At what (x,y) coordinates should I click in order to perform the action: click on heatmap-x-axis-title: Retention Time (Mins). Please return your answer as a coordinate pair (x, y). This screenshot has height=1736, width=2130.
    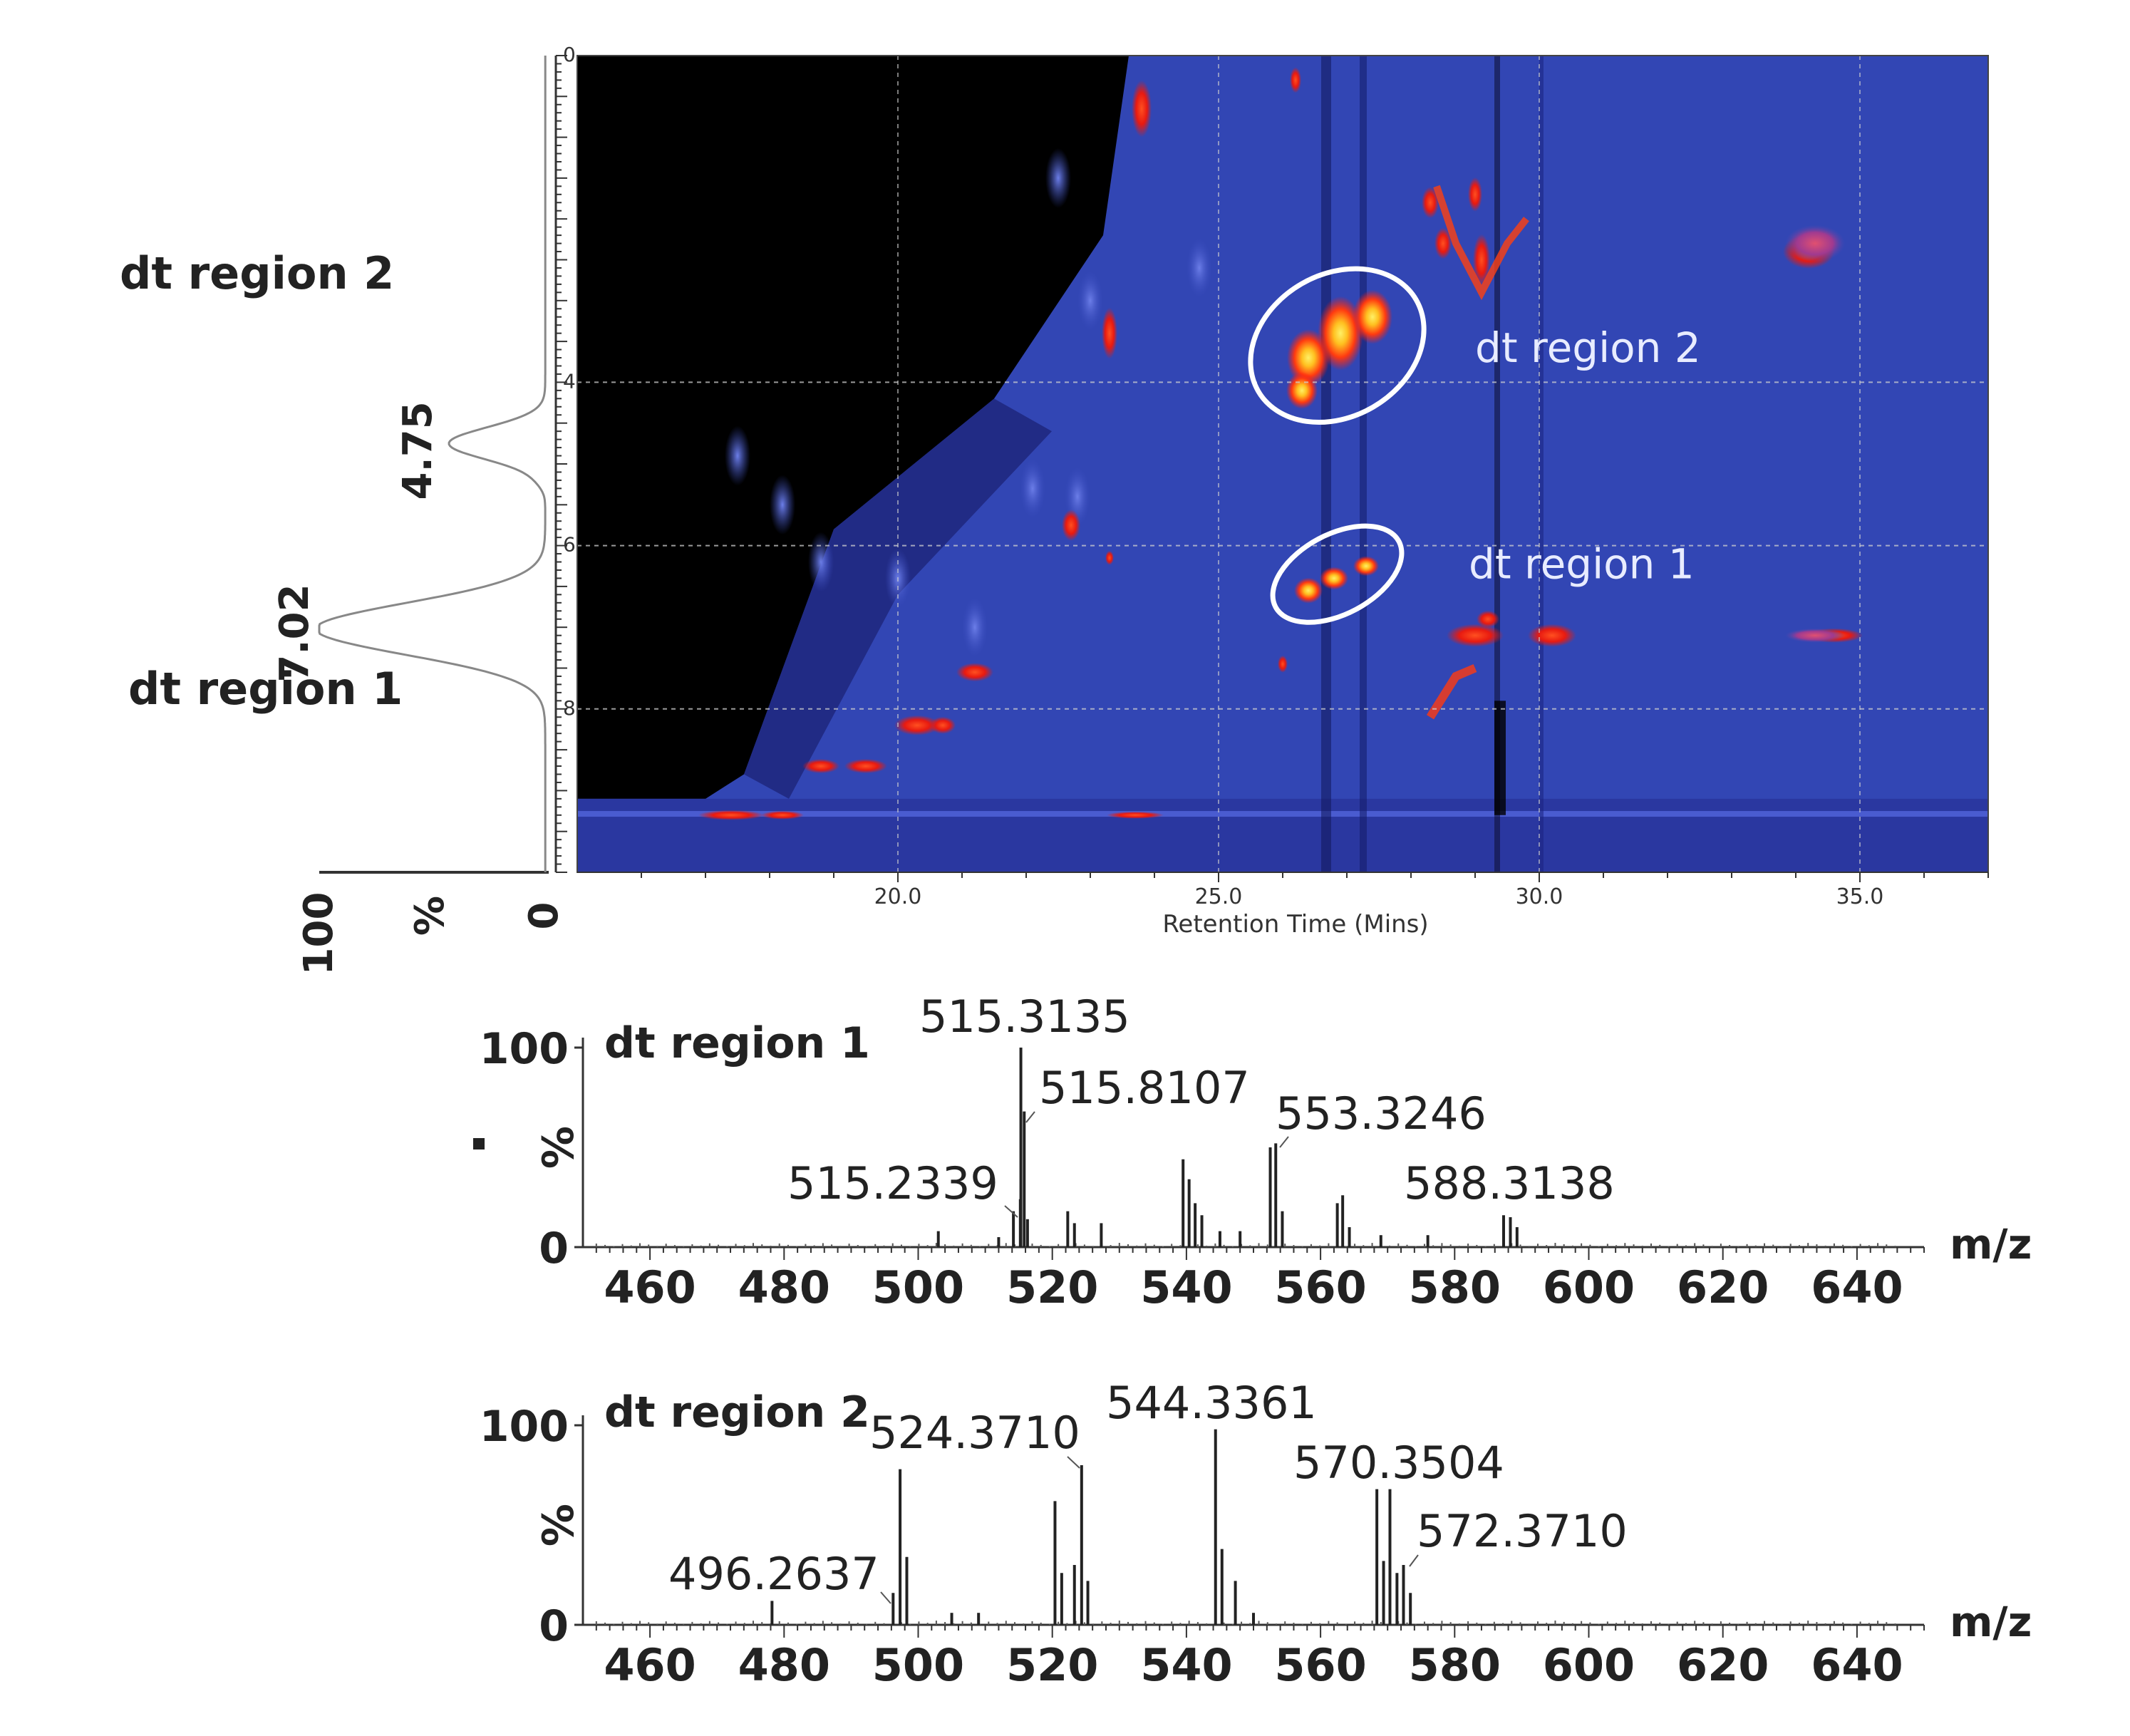
    Looking at the image, I should click on (1295, 924).